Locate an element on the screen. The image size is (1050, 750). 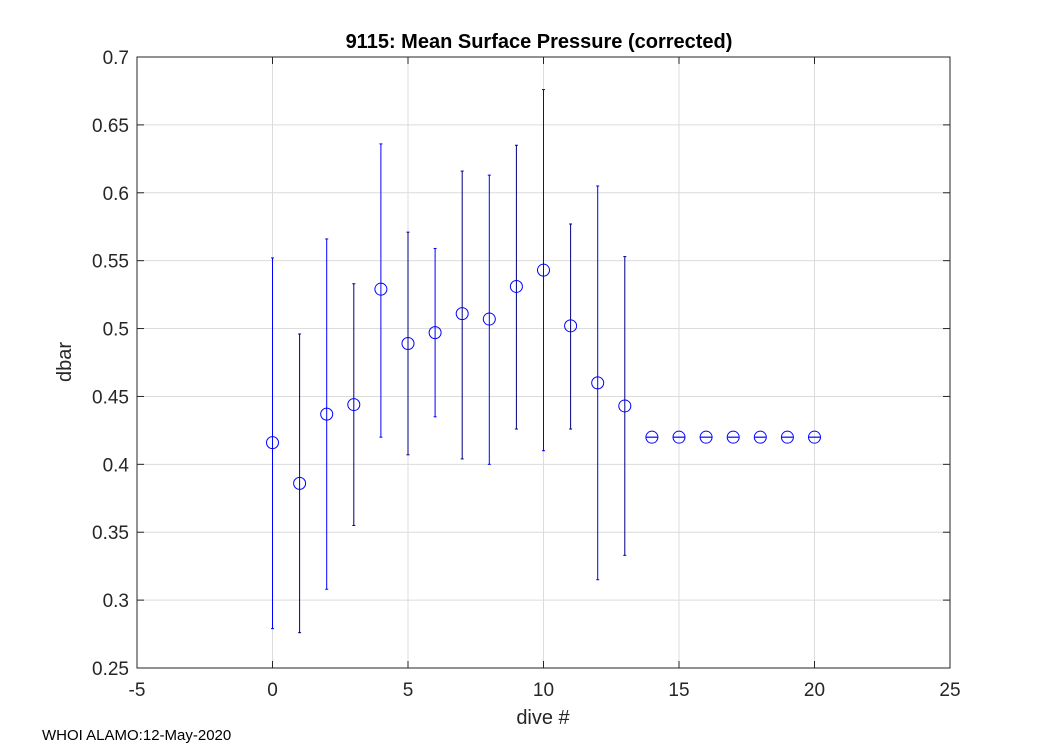
x-tick-label: -5 is located at coordinates (137, 690).